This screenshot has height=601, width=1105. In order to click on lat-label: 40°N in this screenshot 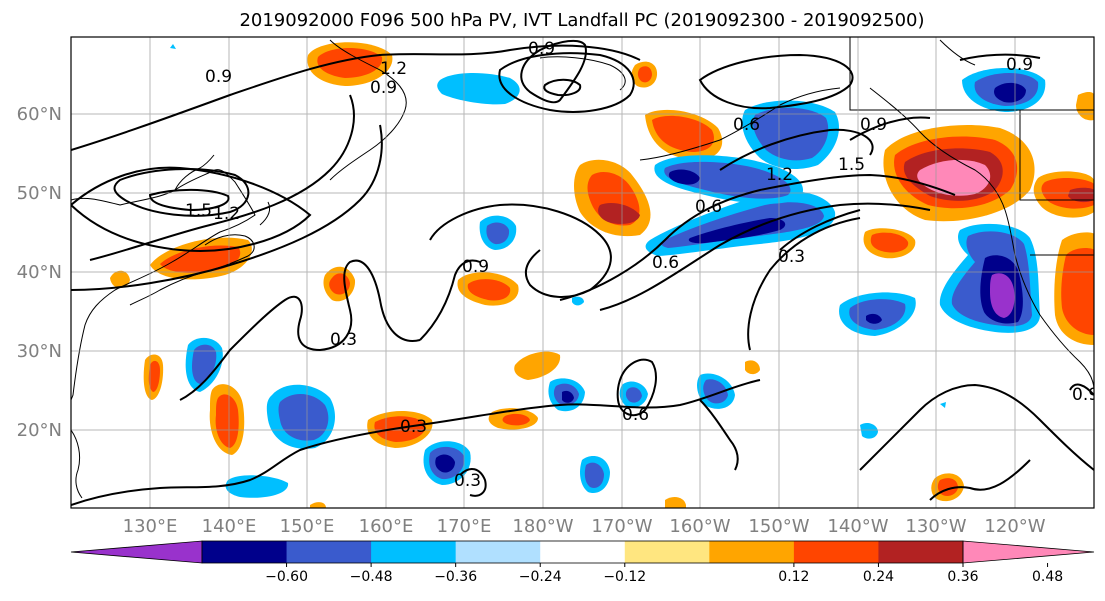, I will do `click(39, 272)`.